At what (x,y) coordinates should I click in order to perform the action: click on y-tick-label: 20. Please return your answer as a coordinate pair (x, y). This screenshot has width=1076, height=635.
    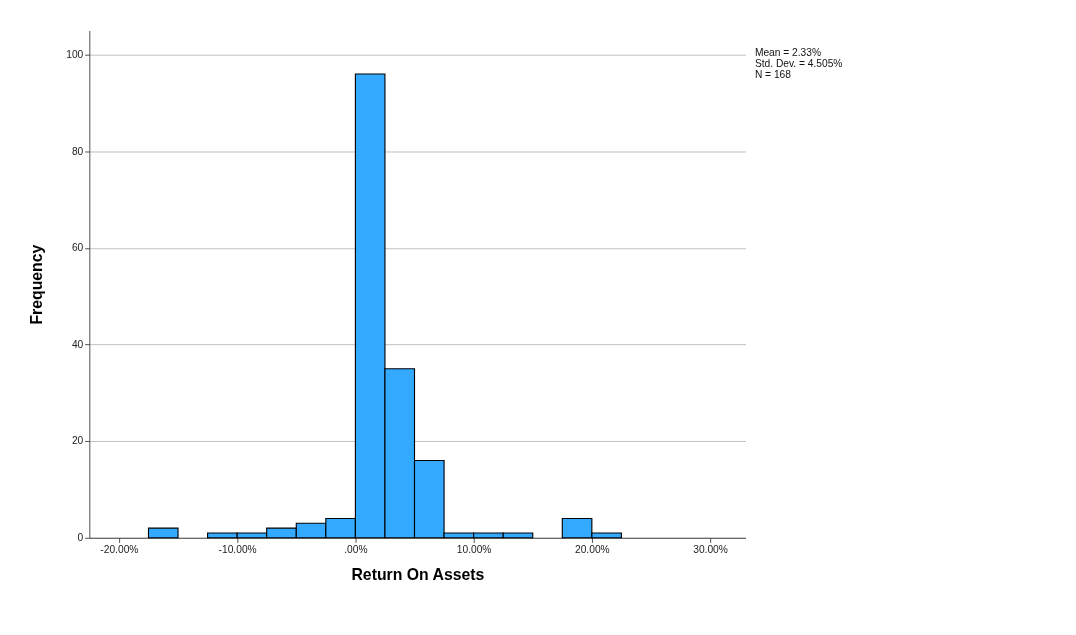
    Looking at the image, I should click on (77, 441).